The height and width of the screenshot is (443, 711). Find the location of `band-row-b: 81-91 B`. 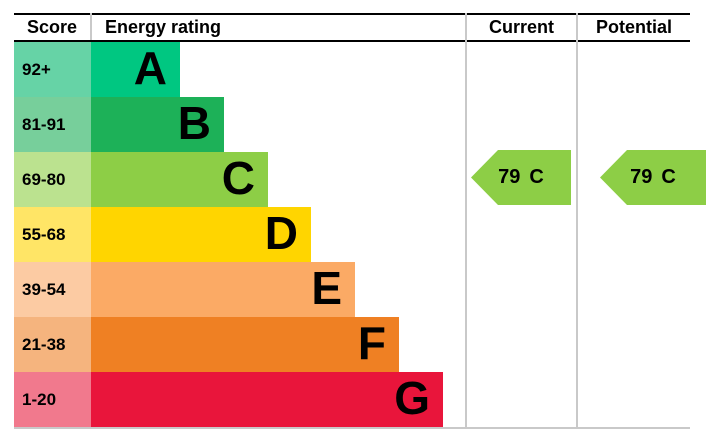

band-row-b: 81-91 B is located at coordinates (228, 124).